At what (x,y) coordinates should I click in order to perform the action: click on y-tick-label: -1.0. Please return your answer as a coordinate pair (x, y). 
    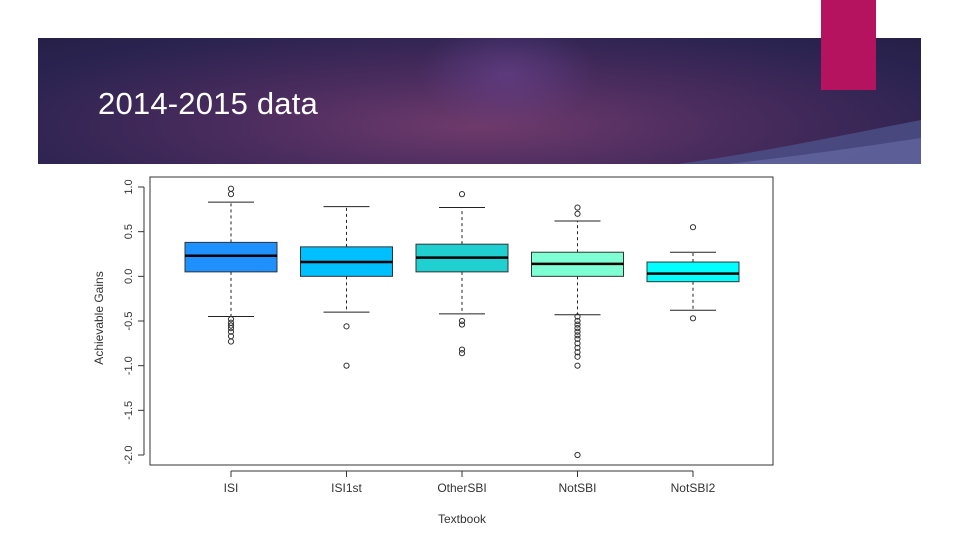
    Looking at the image, I should click on (129, 365).